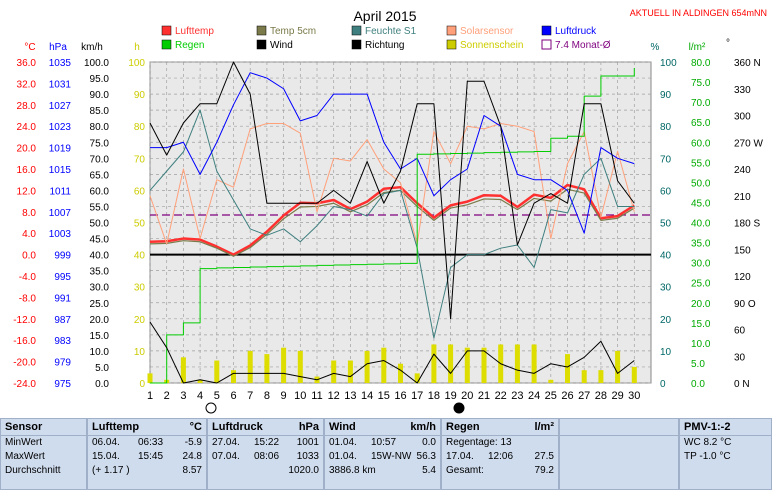 The width and height of the screenshot is (772, 490). What do you see at coordinates (43, 427) in the screenshot?
I see `sensor-header: Sensor` at bounding box center [43, 427].